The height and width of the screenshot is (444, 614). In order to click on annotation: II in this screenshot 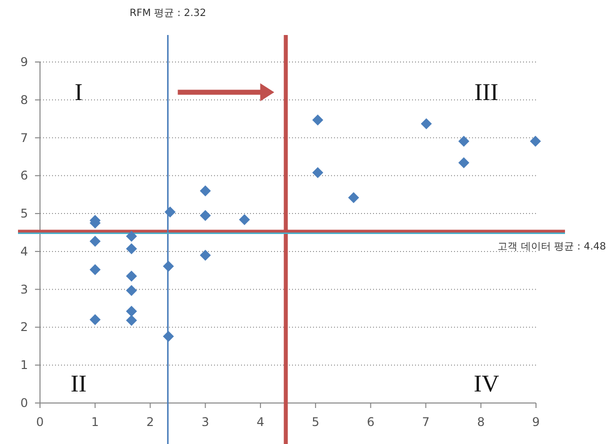, I will do `click(78, 385)`.